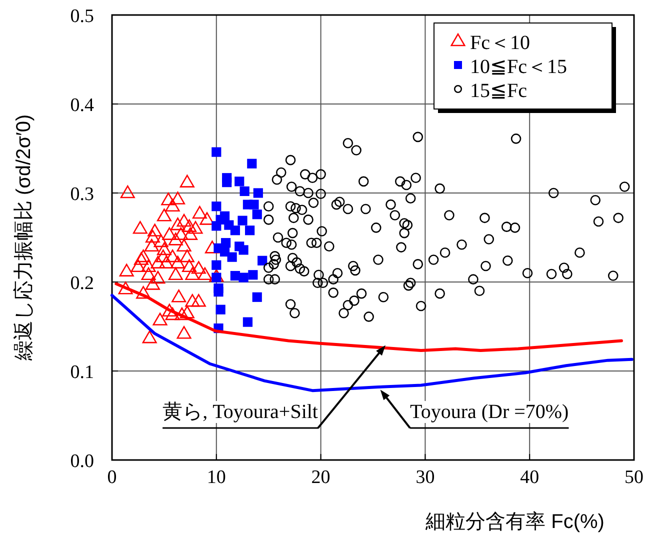 The image size is (654, 545). What do you see at coordinates (499, 91) in the screenshot?
I see `legend-label: 15≦Fc` at bounding box center [499, 91].